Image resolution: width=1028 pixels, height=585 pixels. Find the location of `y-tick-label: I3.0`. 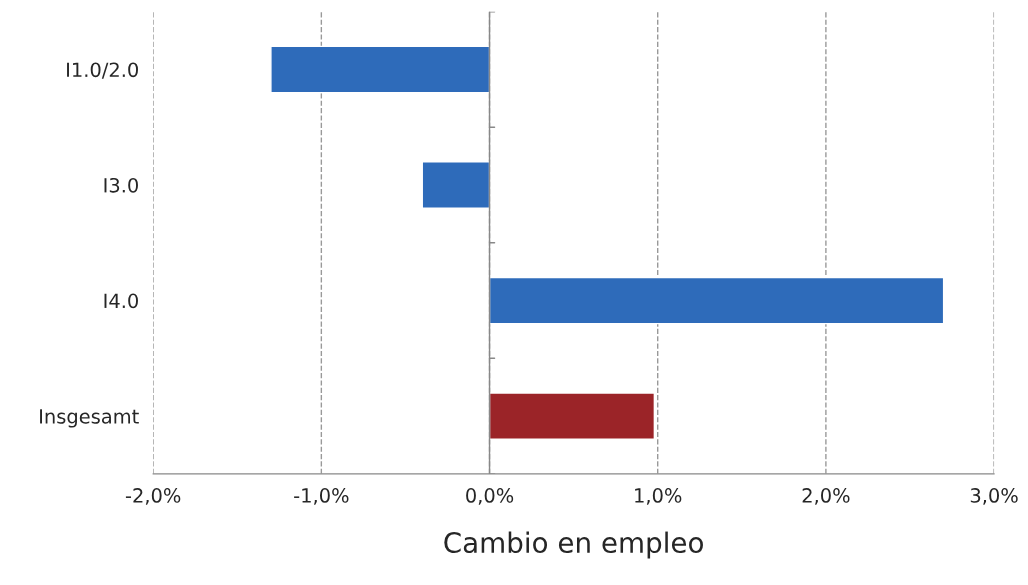

y-tick-label: I3.0 is located at coordinates (121, 185).